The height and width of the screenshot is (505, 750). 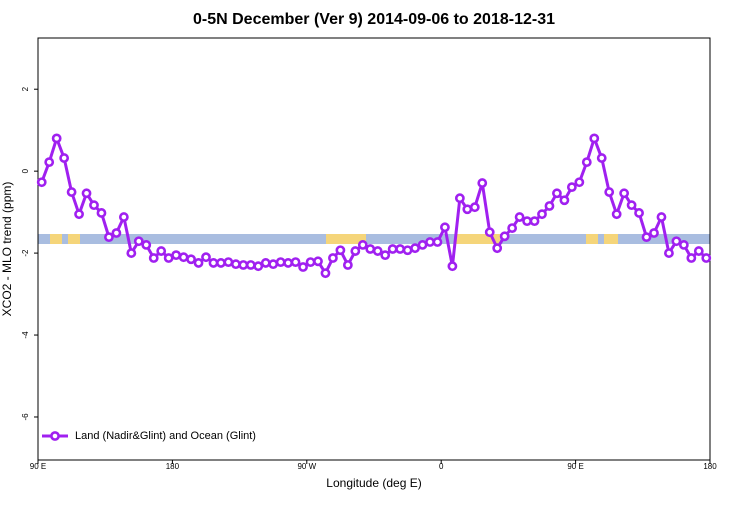 I want to click on y-tick-label: 0, so click(x=25, y=170).